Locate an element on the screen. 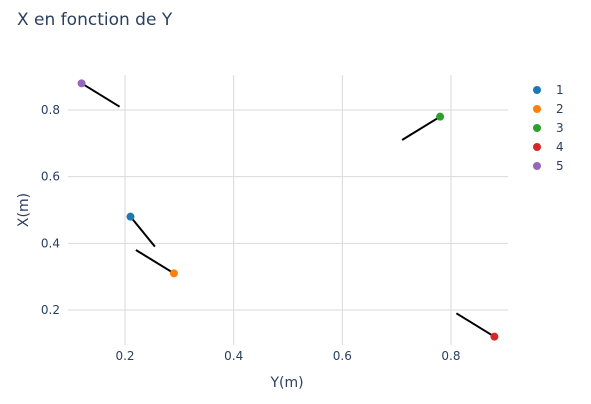  x-tick-label: 0.4 is located at coordinates (233, 356).